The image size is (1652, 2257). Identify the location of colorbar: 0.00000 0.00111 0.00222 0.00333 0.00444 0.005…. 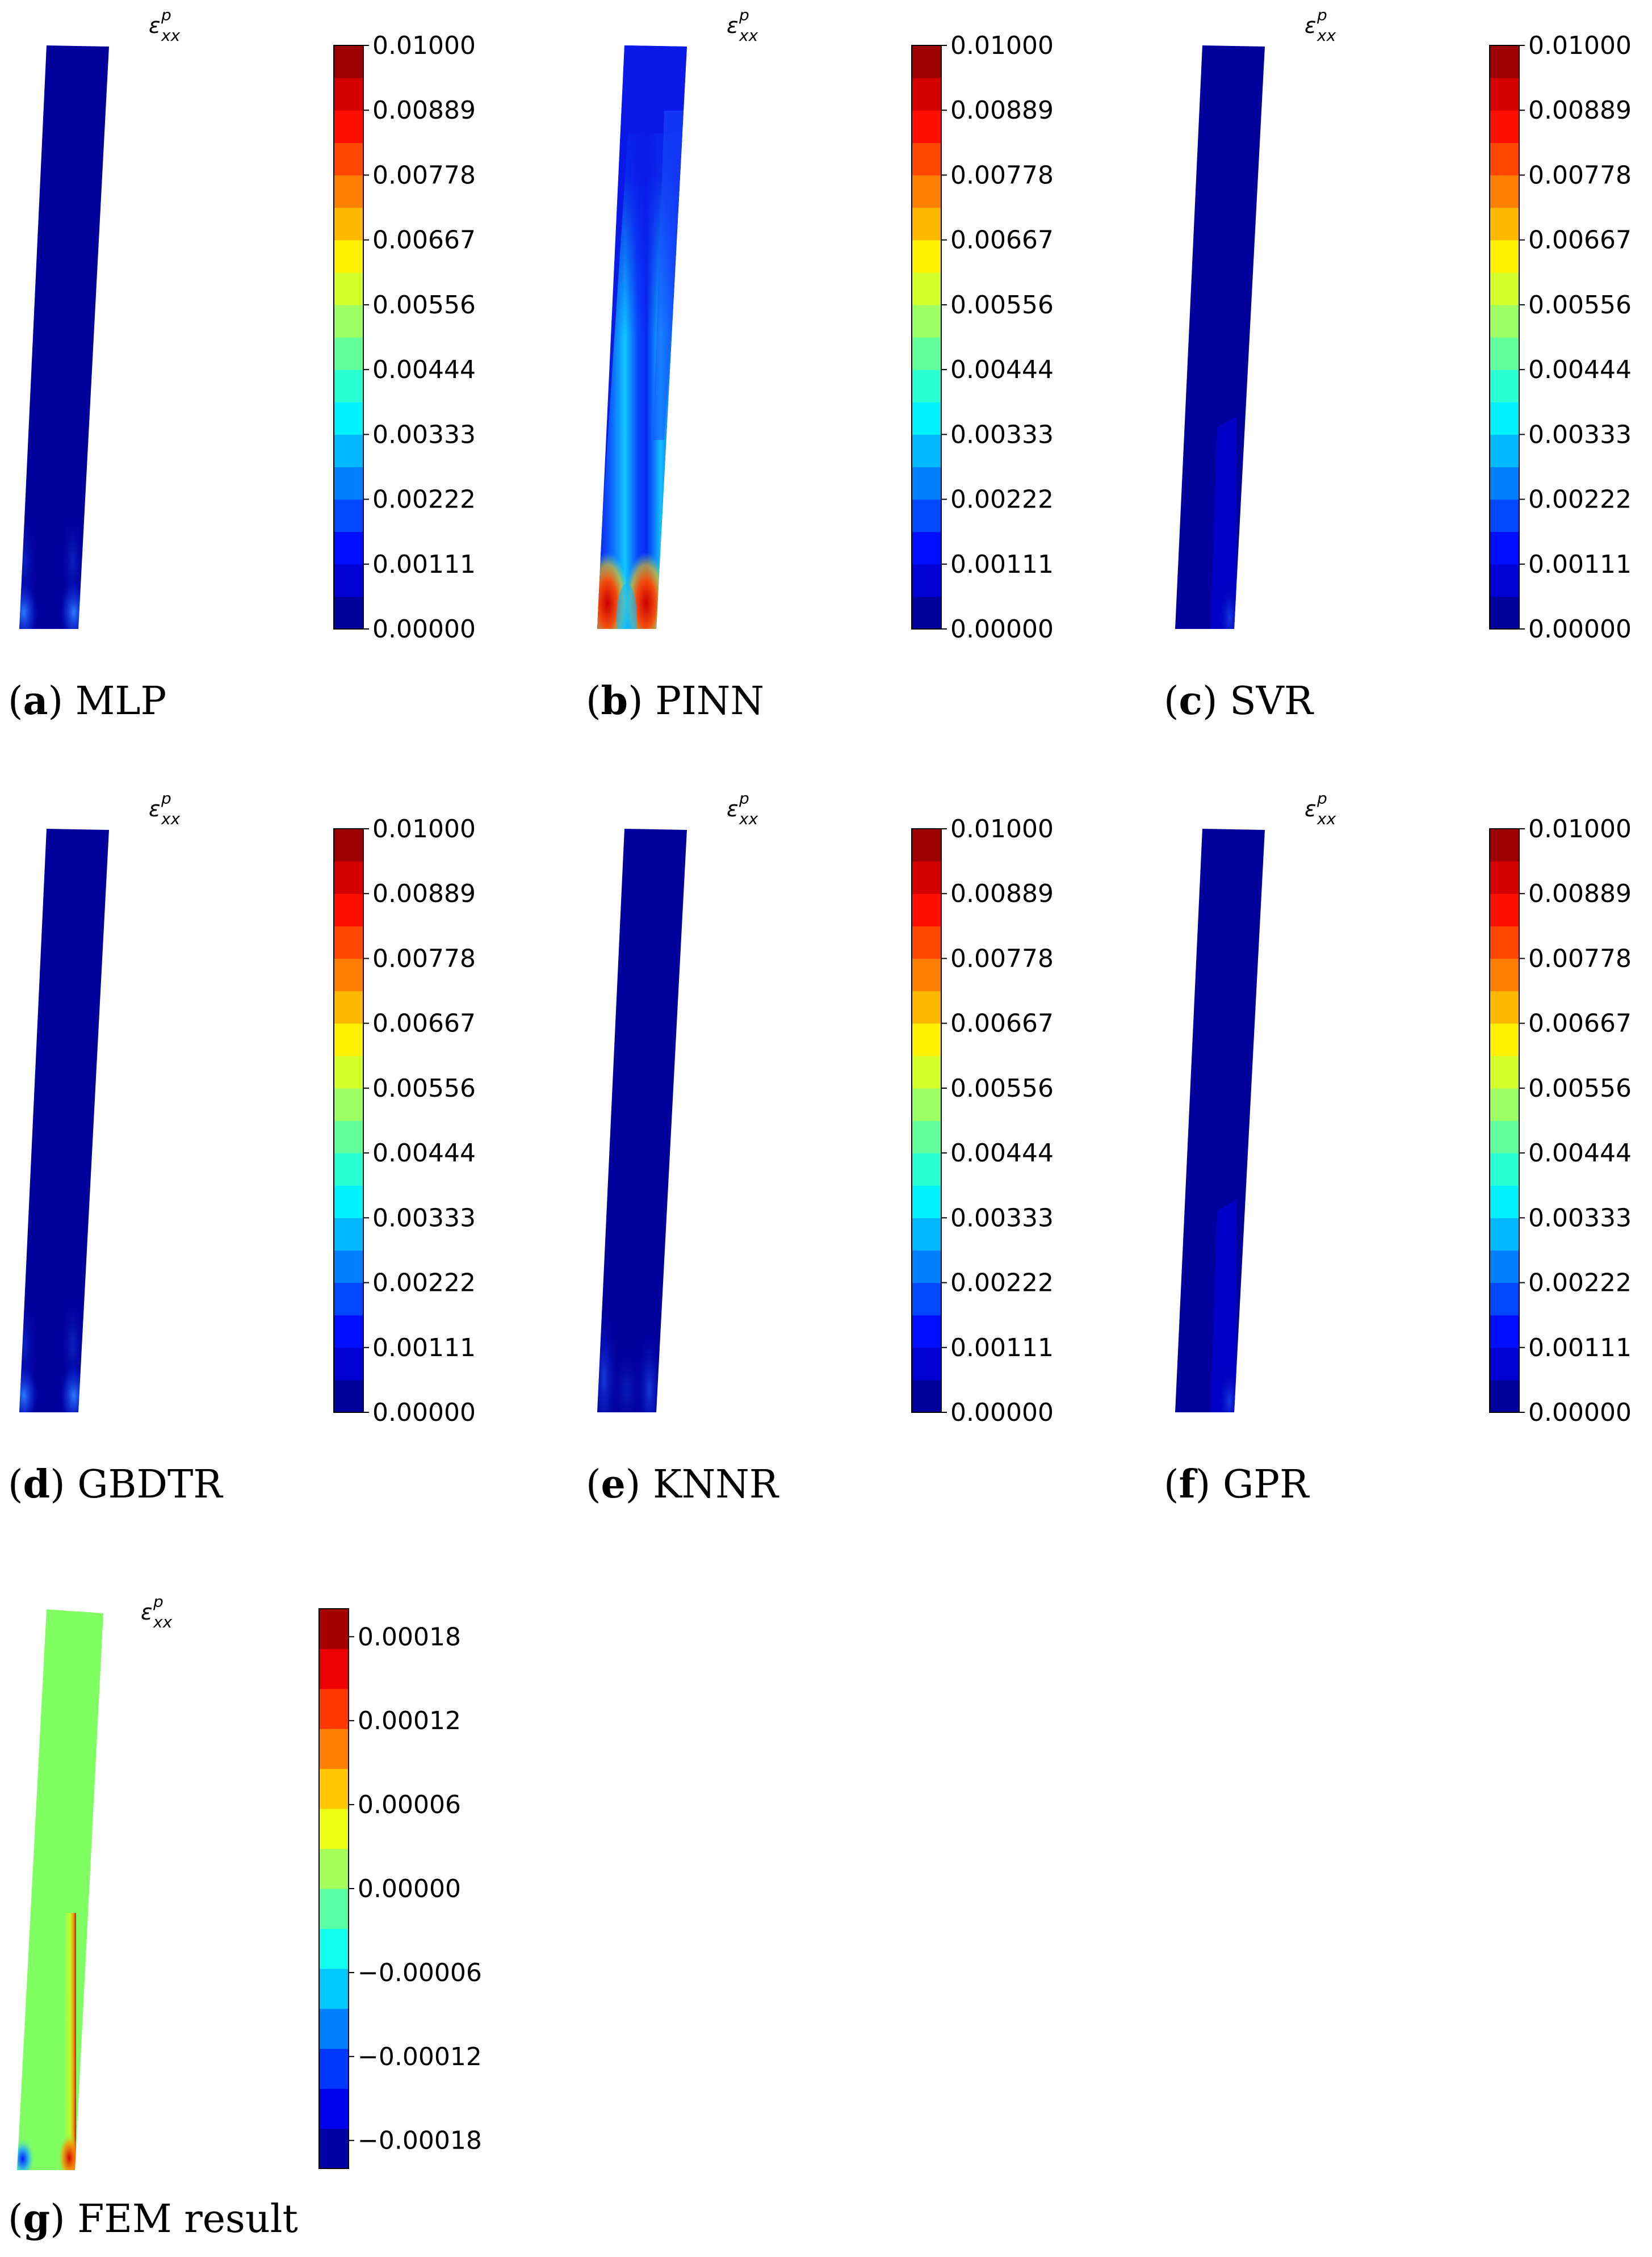
(1560, 337).